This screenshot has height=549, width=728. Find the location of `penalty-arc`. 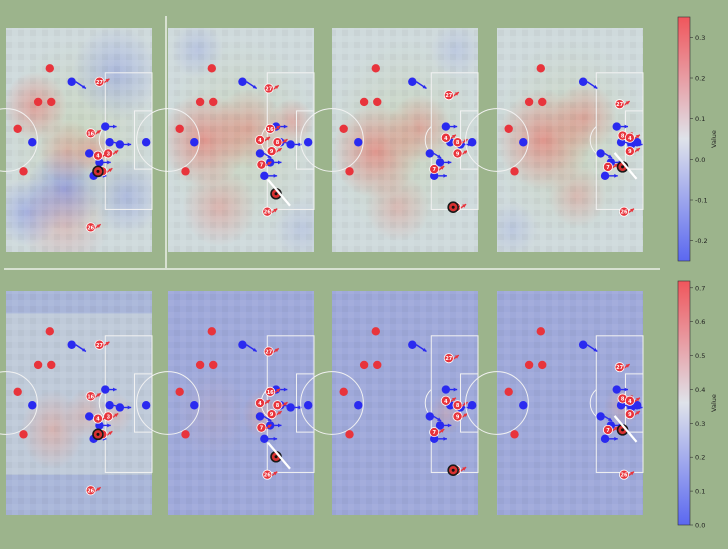

penalty-arc is located at coordinates (593, 403).